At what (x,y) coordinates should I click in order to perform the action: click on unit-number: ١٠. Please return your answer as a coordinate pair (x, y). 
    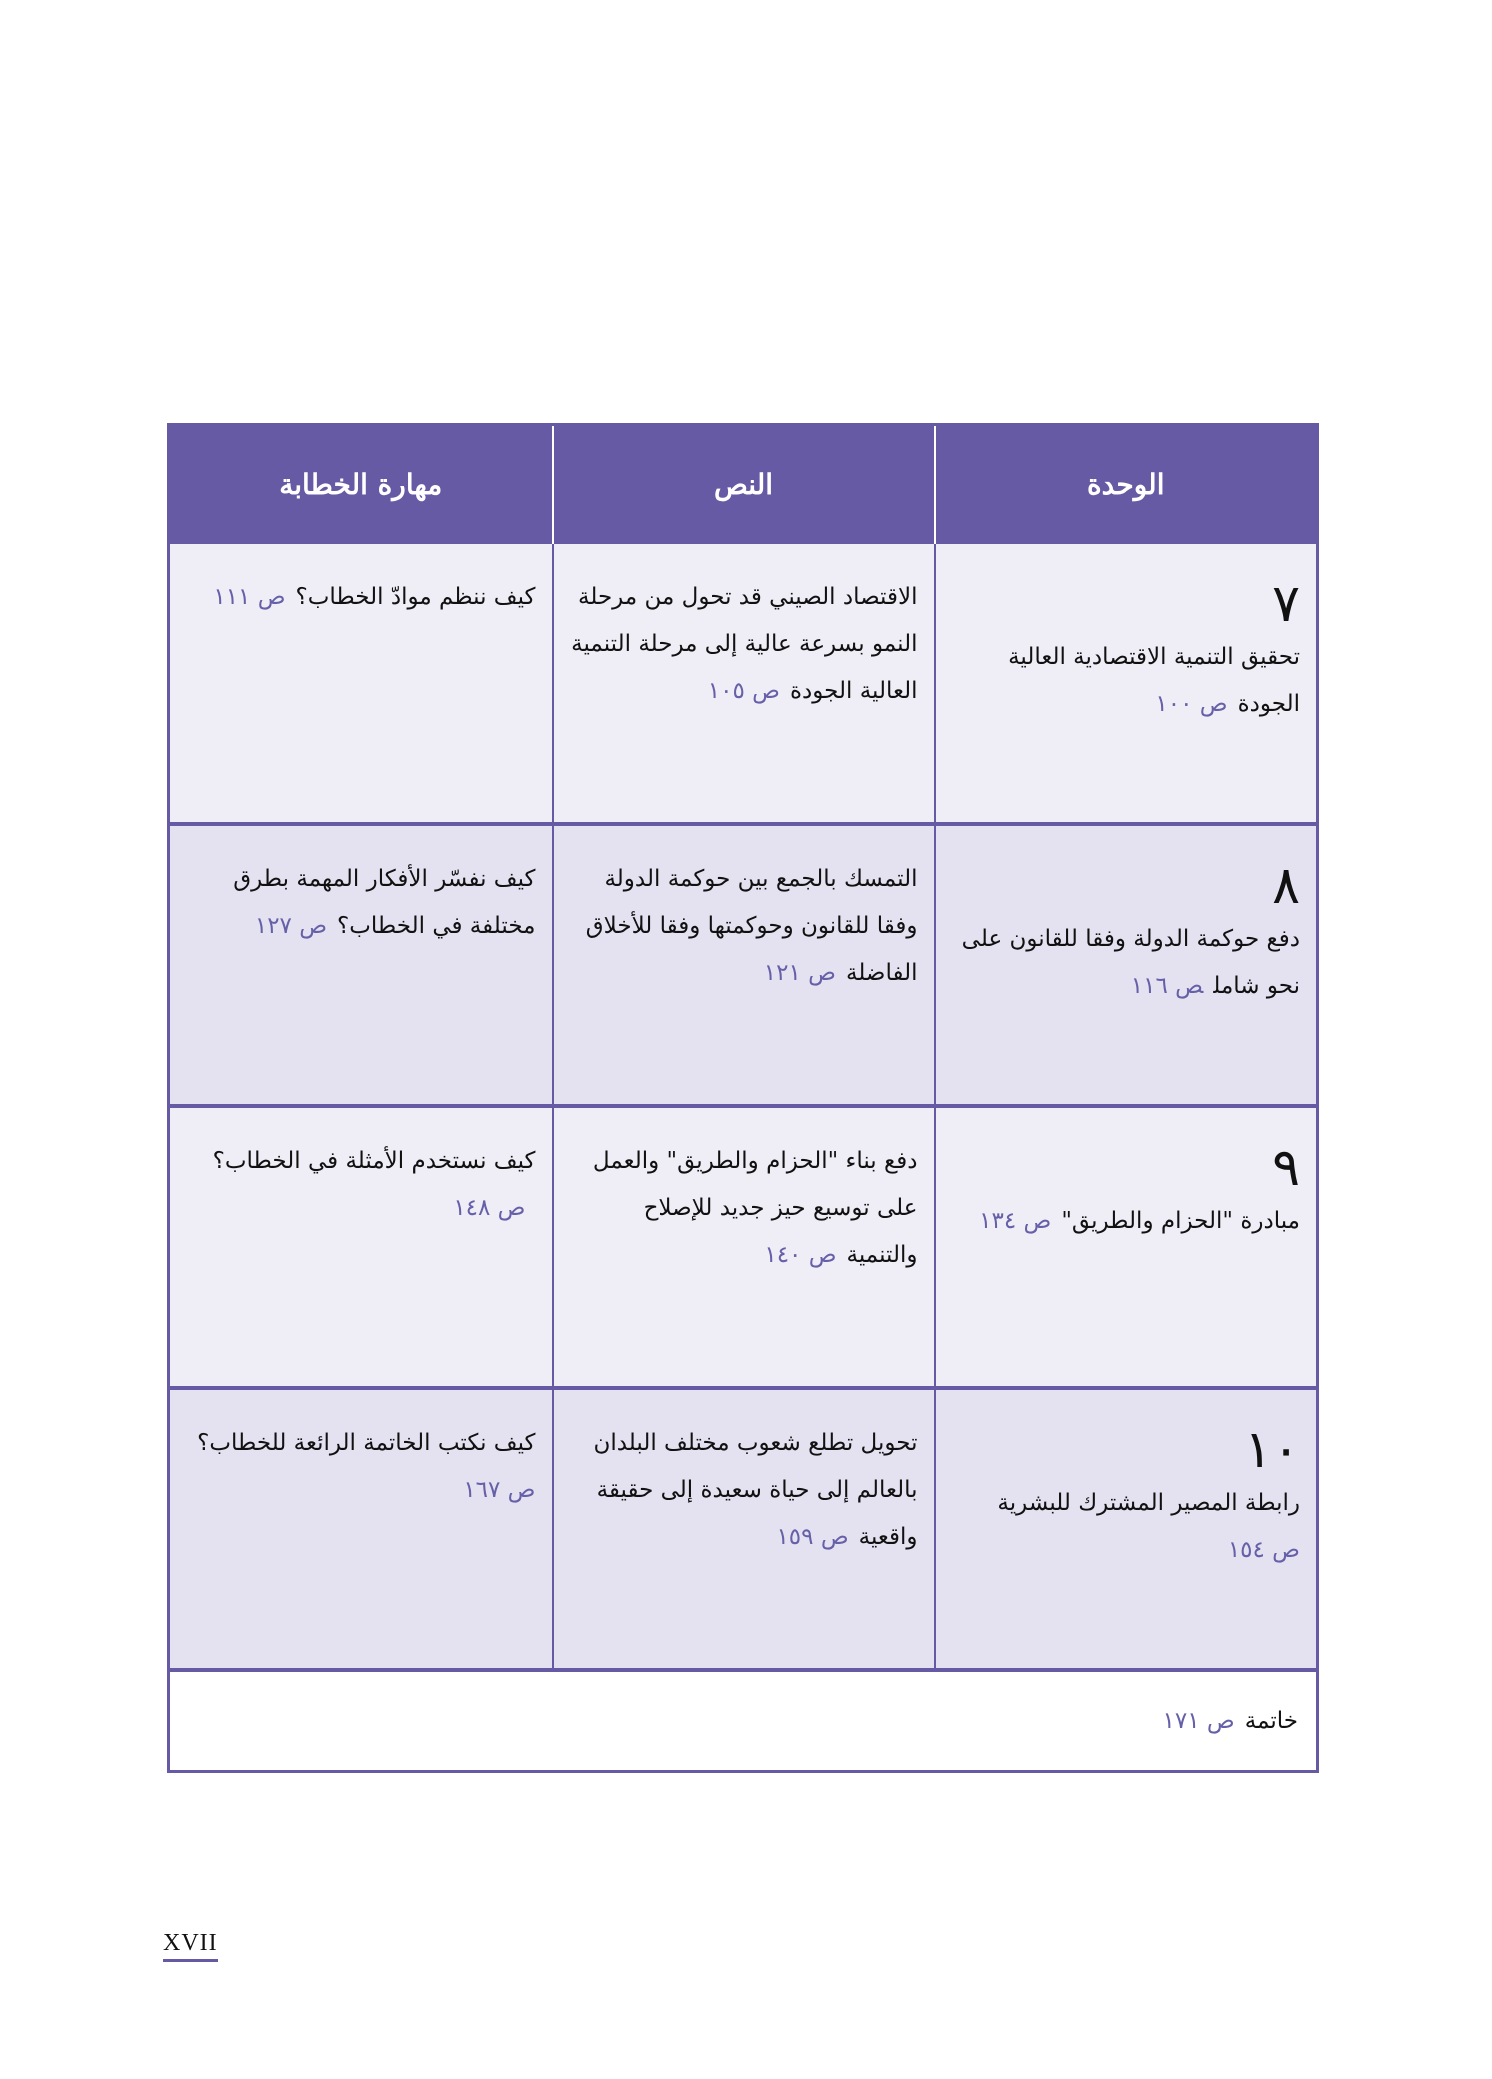
    Looking at the image, I should click on (1272, 1450).